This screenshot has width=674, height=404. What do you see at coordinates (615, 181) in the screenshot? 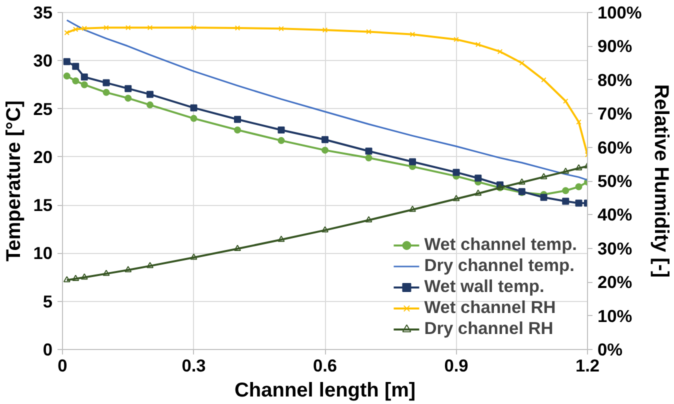
I see `y2-tick-label: 50%` at bounding box center [615, 181].